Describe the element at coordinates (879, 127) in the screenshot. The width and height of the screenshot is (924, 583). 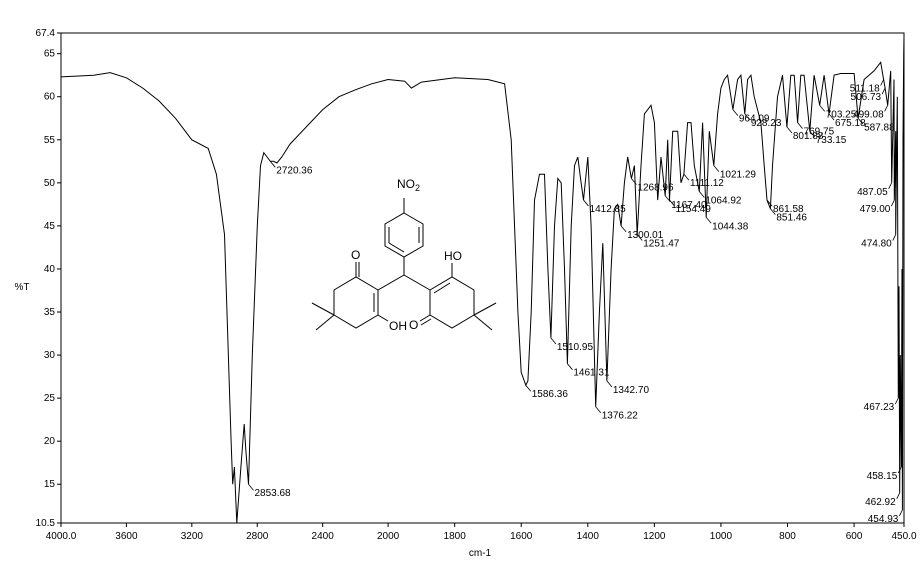
I see `peak-label: 587.88` at that location.